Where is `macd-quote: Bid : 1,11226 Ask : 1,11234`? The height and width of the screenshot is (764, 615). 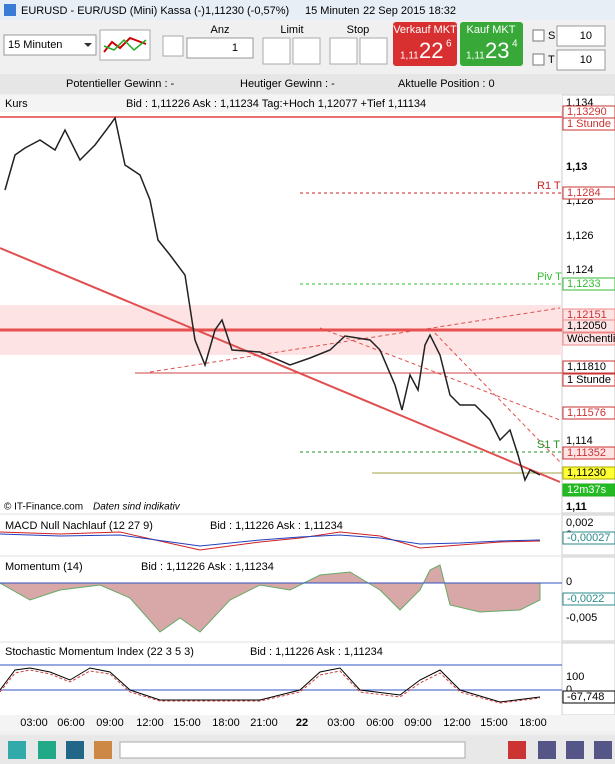
macd-quote: Bid : 1,11226 Ask : 1,11234 is located at coordinates (276, 526).